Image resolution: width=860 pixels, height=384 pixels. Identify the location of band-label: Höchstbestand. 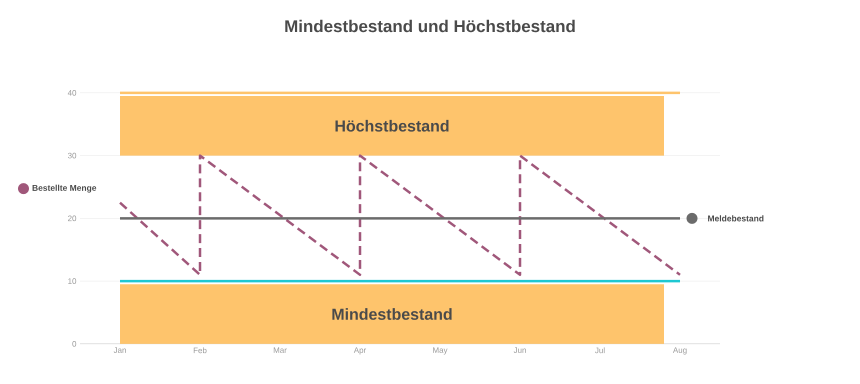
(392, 126).